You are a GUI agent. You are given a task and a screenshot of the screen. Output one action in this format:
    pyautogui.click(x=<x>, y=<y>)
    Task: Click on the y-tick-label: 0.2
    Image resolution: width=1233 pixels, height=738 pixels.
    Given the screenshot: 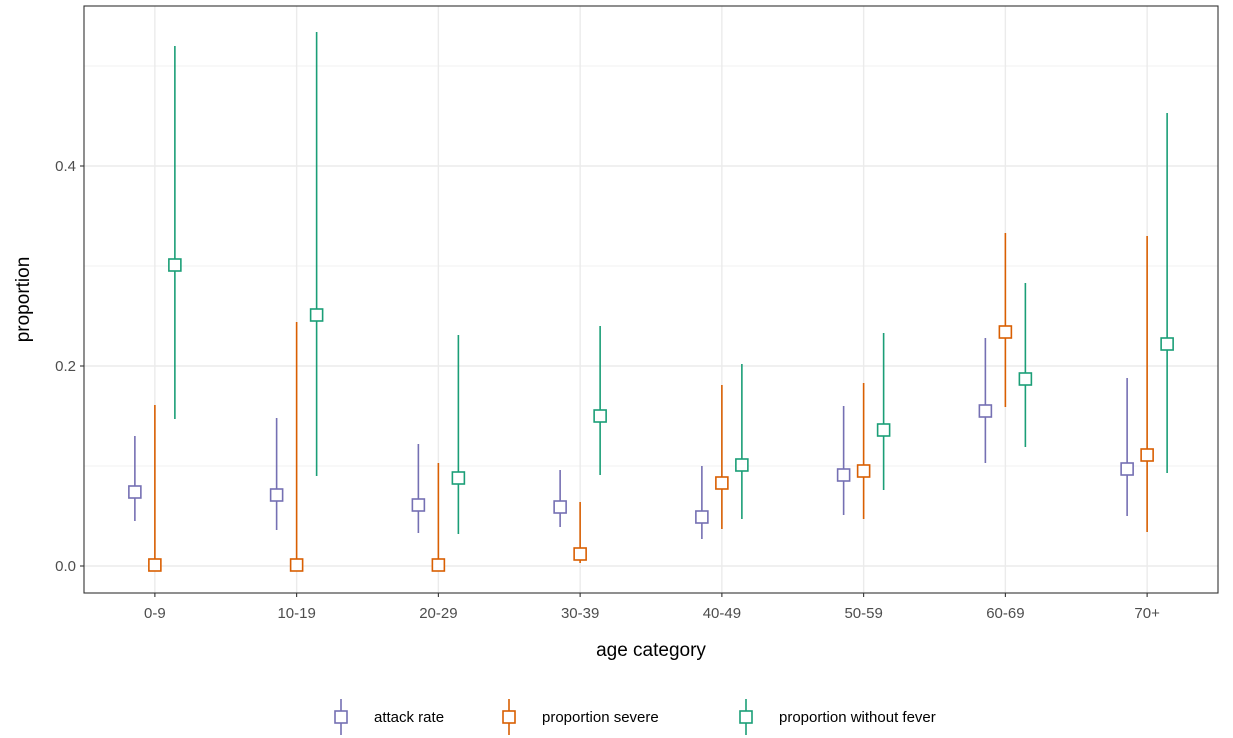 What is the action you would take?
    pyautogui.click(x=65, y=366)
    